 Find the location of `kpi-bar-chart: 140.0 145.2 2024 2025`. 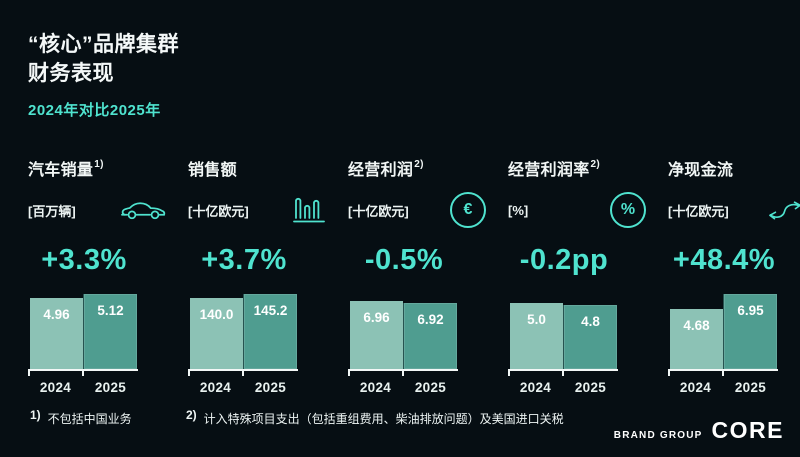

kpi-bar-chart: 140.0 145.2 2024 2025 is located at coordinates (244, 344).